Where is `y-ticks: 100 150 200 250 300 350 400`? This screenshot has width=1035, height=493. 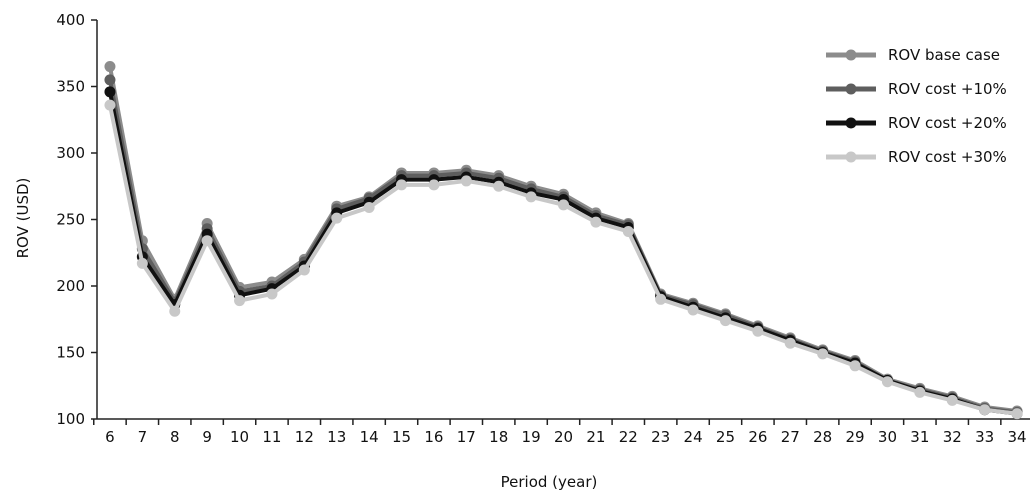
y-ticks: 100 150 200 250 300 350 400 is located at coordinates (76, 219).